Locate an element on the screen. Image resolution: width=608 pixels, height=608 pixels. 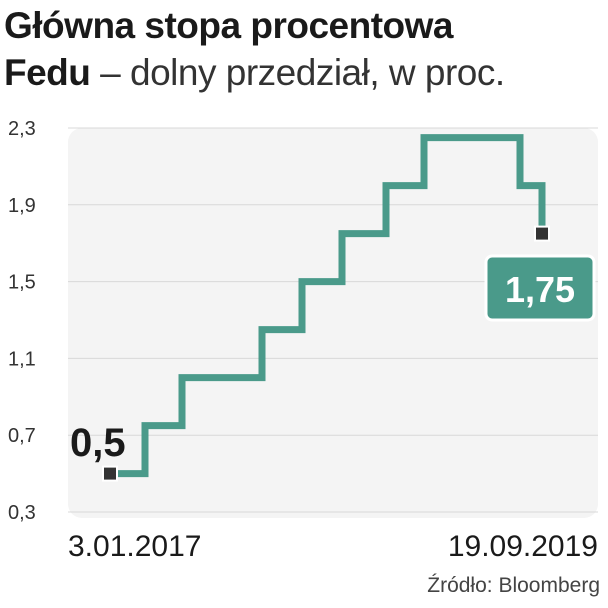
end-value-badge: 1,75 is located at coordinates (540, 288).